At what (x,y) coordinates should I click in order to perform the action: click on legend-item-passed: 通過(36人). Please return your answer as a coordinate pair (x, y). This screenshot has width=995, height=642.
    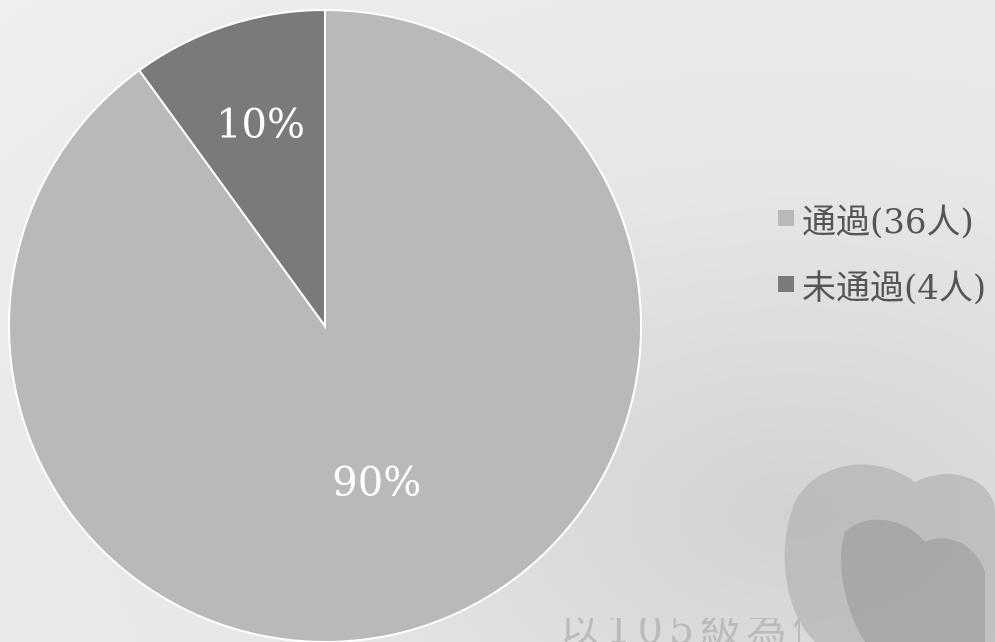
    Looking at the image, I should click on (882, 219).